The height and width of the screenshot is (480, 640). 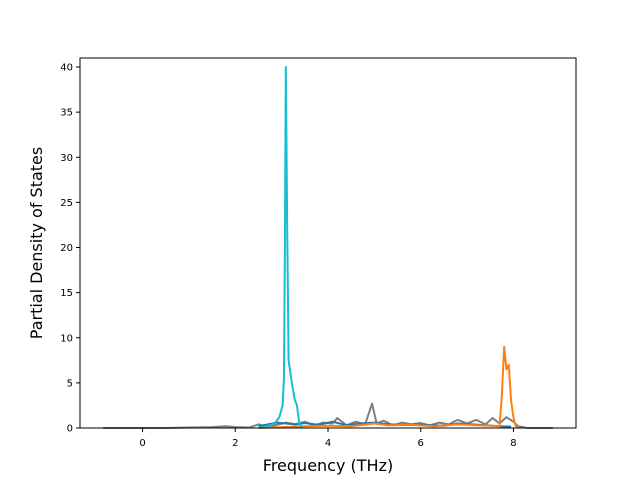 What do you see at coordinates (513, 443) in the screenshot?
I see `x-tick-label-4: 8` at bounding box center [513, 443].